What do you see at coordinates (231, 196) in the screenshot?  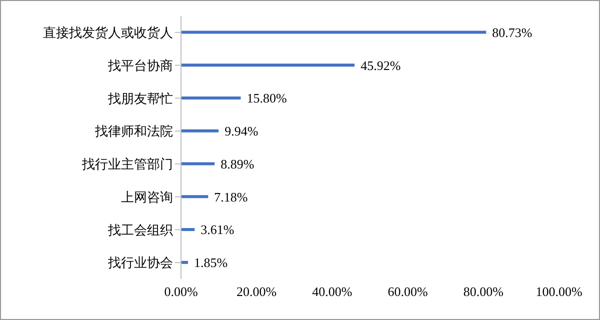 I see `data-label: 7.18%` at bounding box center [231, 196].